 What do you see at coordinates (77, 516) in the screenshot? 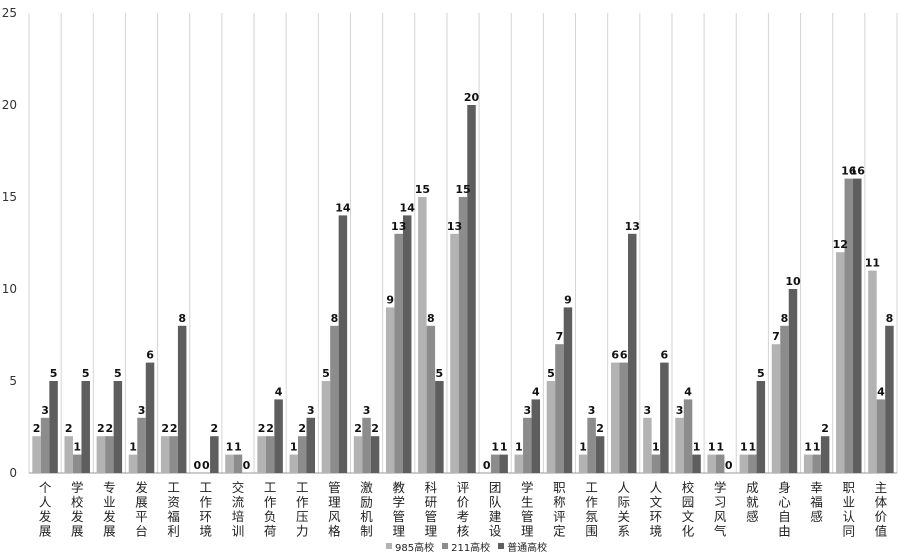
I see `x-tick-char: 发` at bounding box center [77, 516].